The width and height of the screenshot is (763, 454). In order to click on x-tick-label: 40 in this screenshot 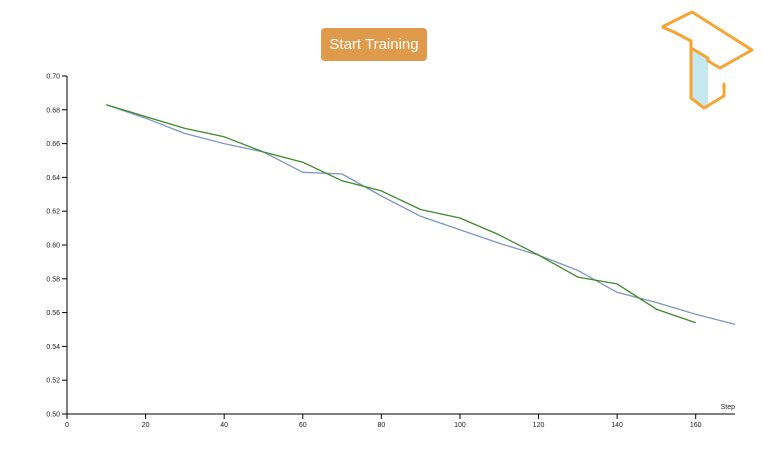, I will do `click(224, 425)`.